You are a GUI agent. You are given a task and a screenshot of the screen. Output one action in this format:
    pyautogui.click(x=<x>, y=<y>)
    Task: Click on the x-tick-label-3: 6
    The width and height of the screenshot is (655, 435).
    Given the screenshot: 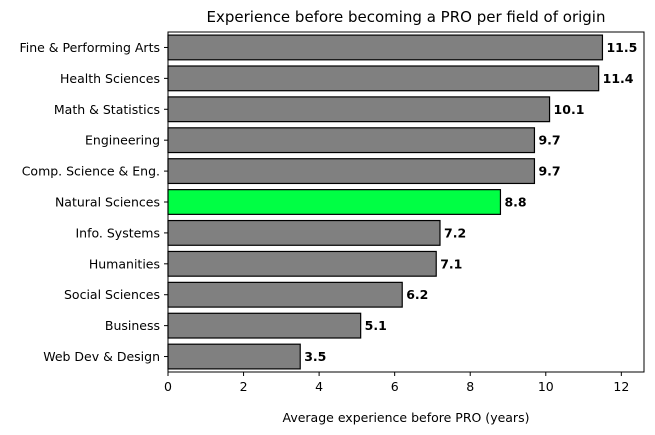 What is the action you would take?
    pyautogui.click(x=395, y=386)
    